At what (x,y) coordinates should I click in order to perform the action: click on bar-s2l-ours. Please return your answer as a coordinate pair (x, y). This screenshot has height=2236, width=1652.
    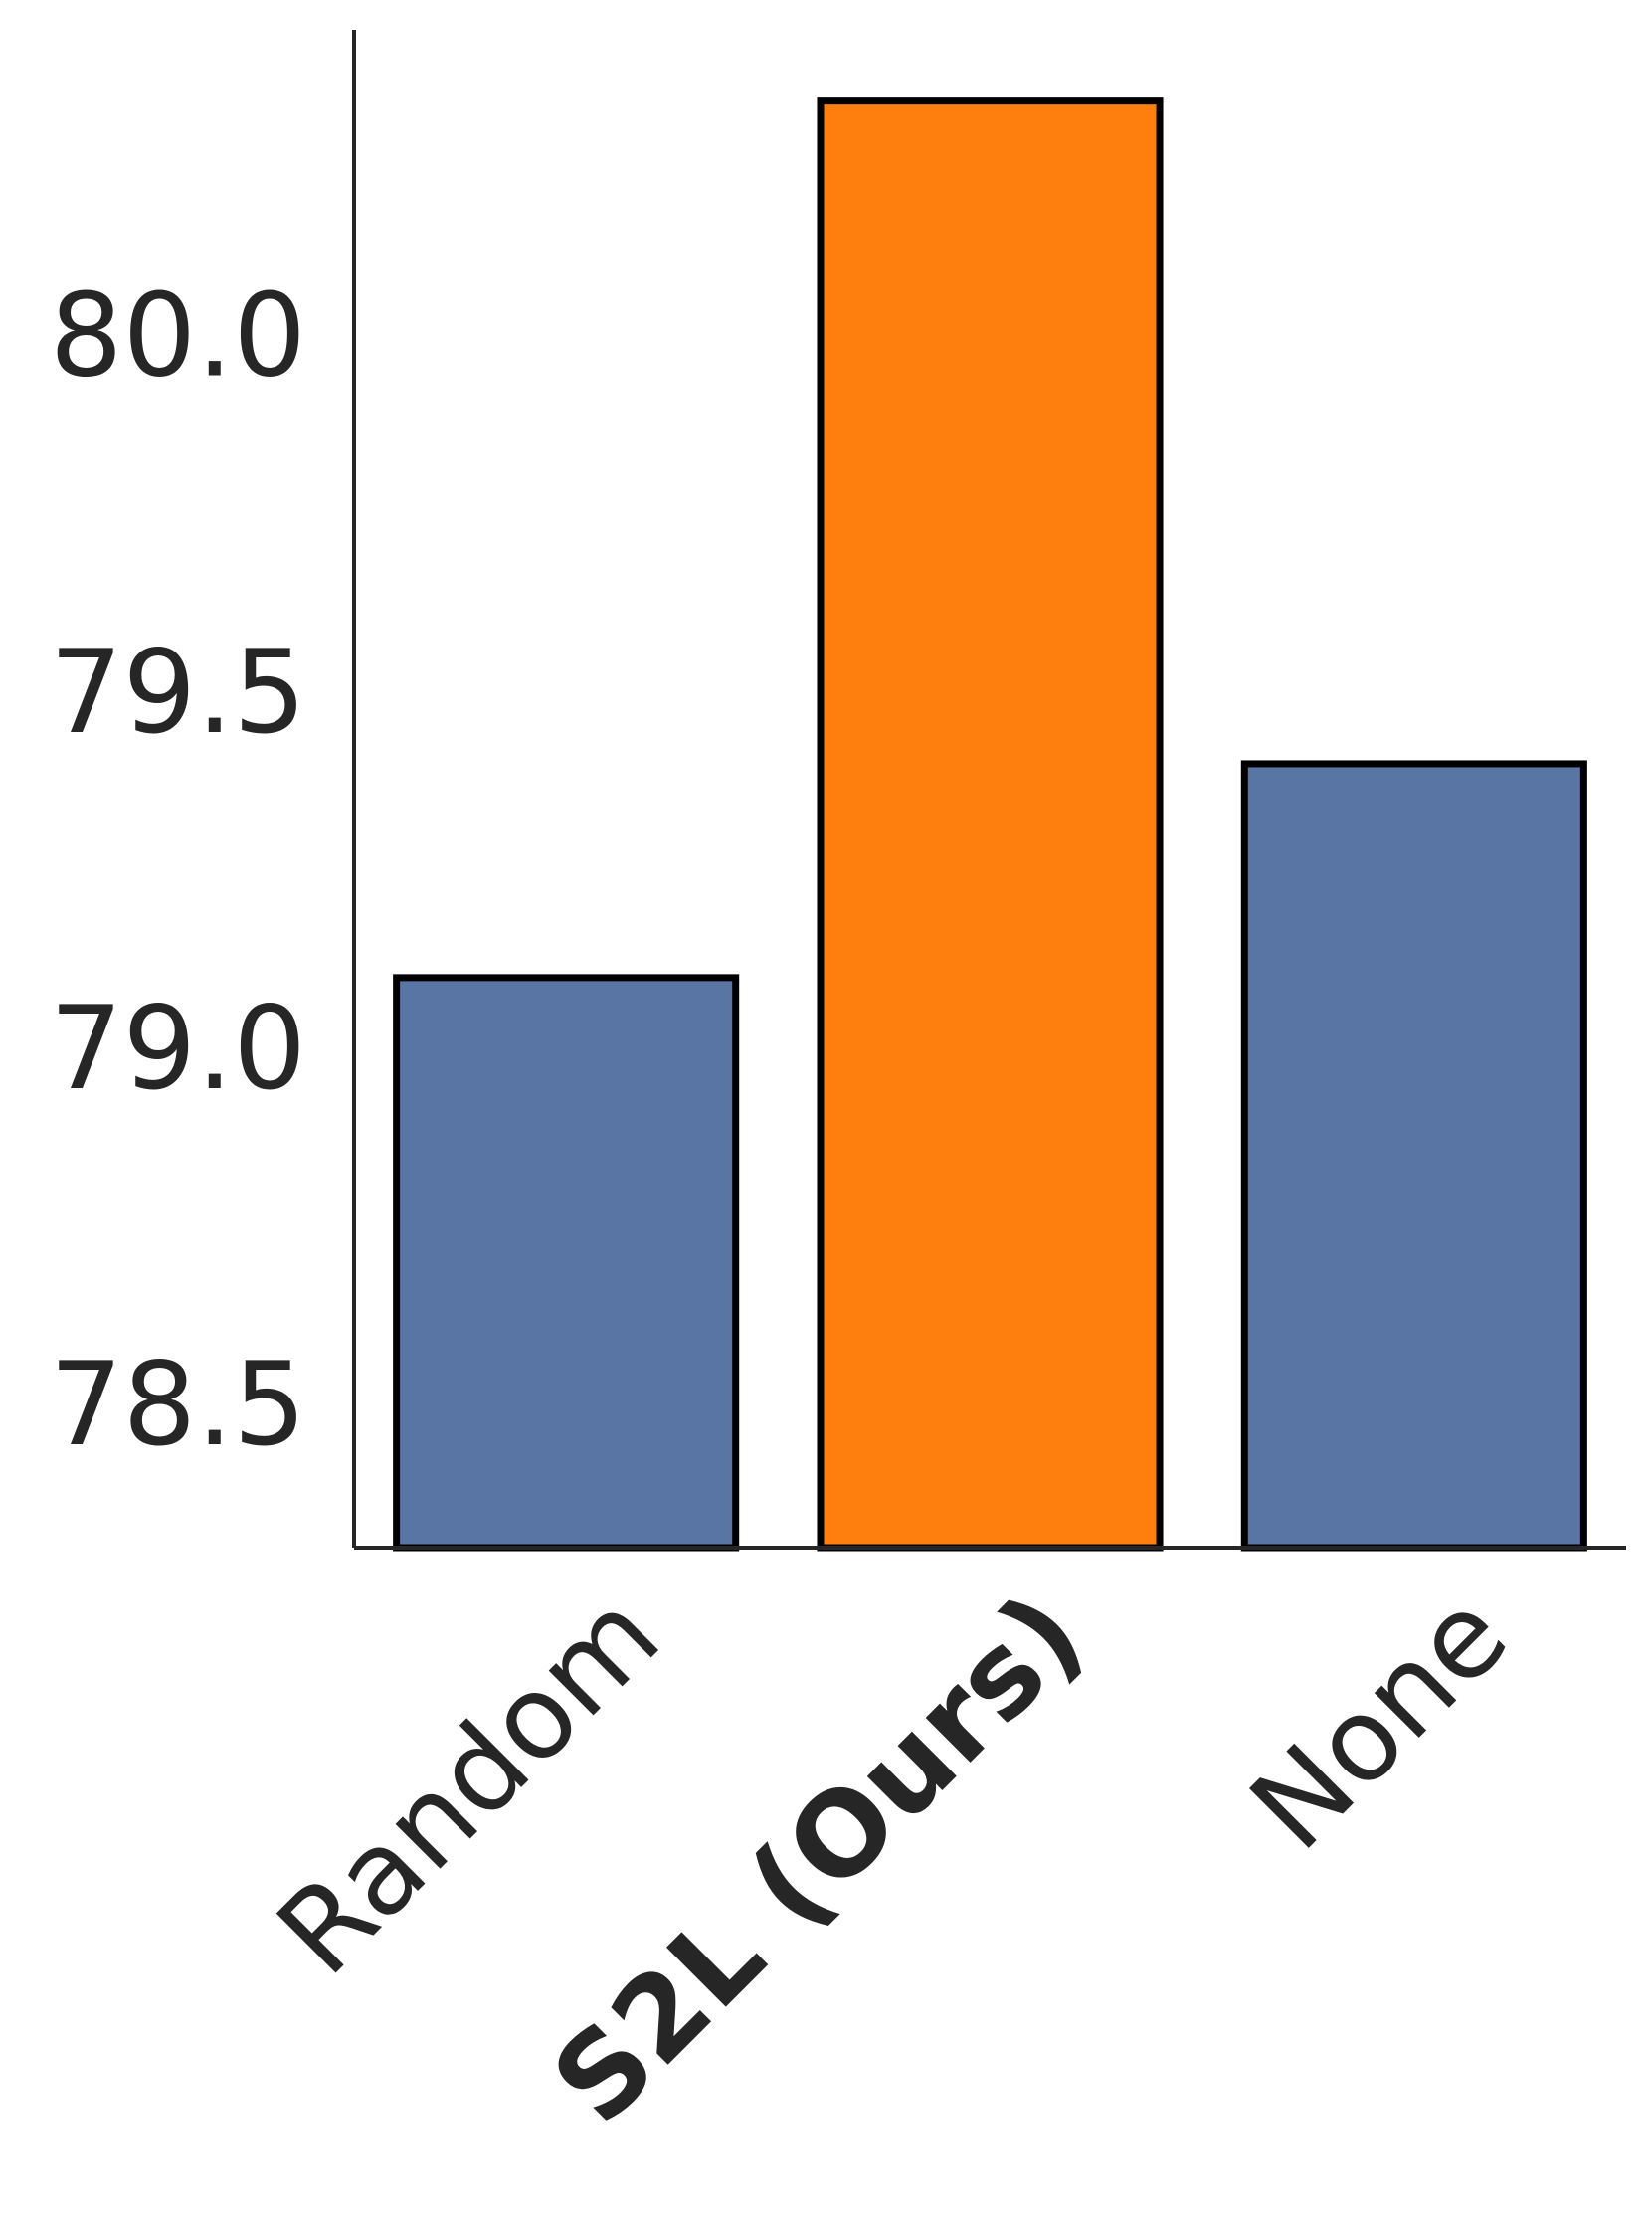
    Looking at the image, I should click on (990, 824).